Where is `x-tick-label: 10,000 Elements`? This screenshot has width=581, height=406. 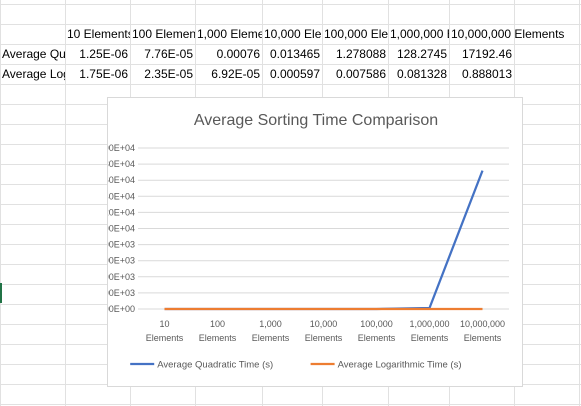
x-tick-label: 10,000 Elements is located at coordinates (324, 331).